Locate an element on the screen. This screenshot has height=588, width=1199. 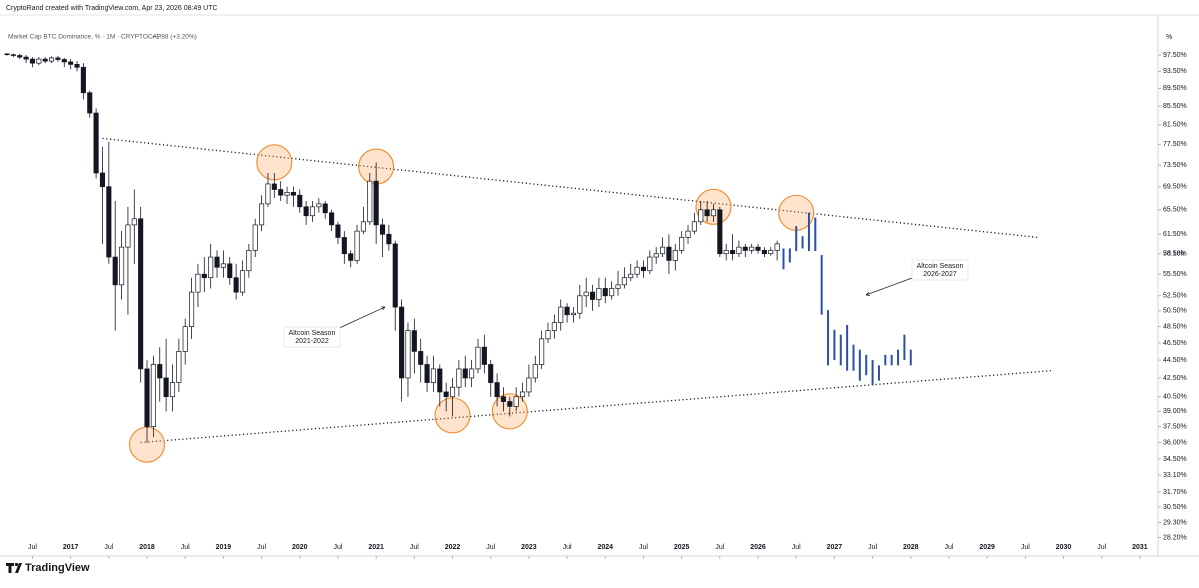
annotation-text: 2026-2027 is located at coordinates (940, 274).